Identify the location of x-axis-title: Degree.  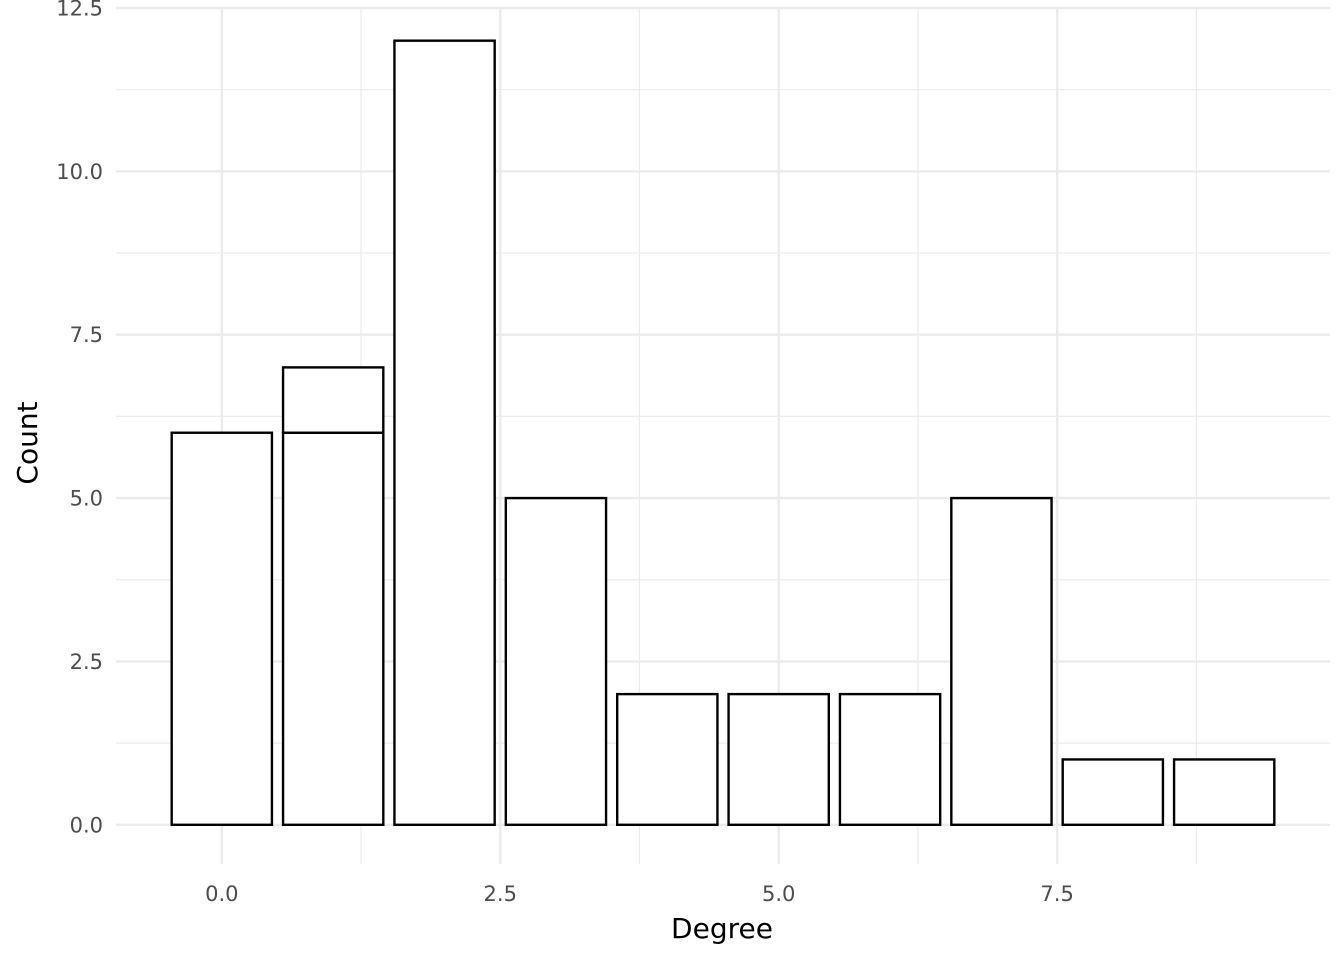
(722, 928).